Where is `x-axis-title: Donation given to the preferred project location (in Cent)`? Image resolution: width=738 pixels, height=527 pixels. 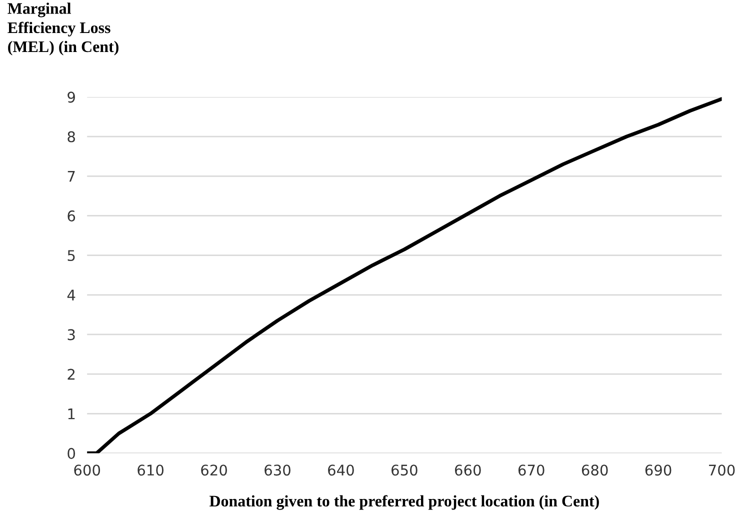
x-axis-title: Donation given to the preferred project location (in Cent) is located at coordinates (404, 502).